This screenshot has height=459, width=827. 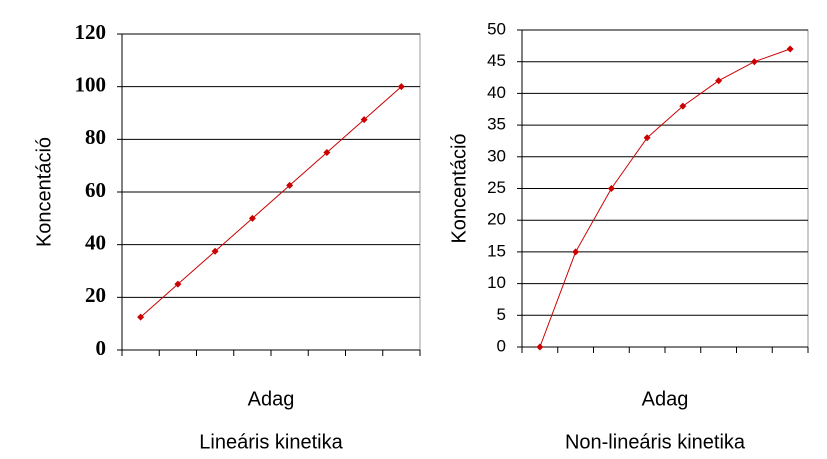 What do you see at coordinates (95, 137) in the screenshot?
I see `y-tick-label: 80` at bounding box center [95, 137].